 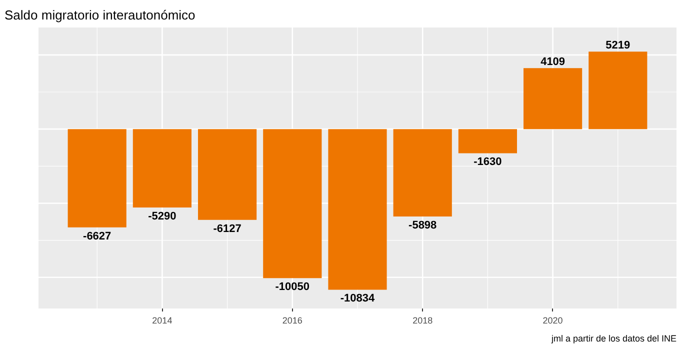 What do you see at coordinates (162, 216) in the screenshot?
I see `data-label: -5290` at bounding box center [162, 216].